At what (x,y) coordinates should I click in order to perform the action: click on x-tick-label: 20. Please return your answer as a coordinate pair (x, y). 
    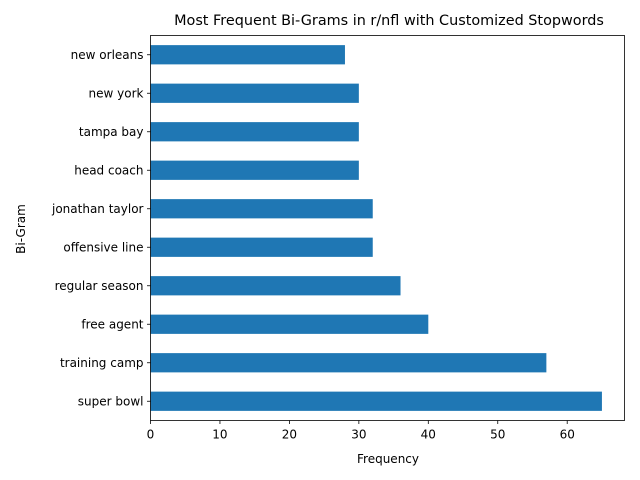
    Looking at the image, I should click on (289, 435).